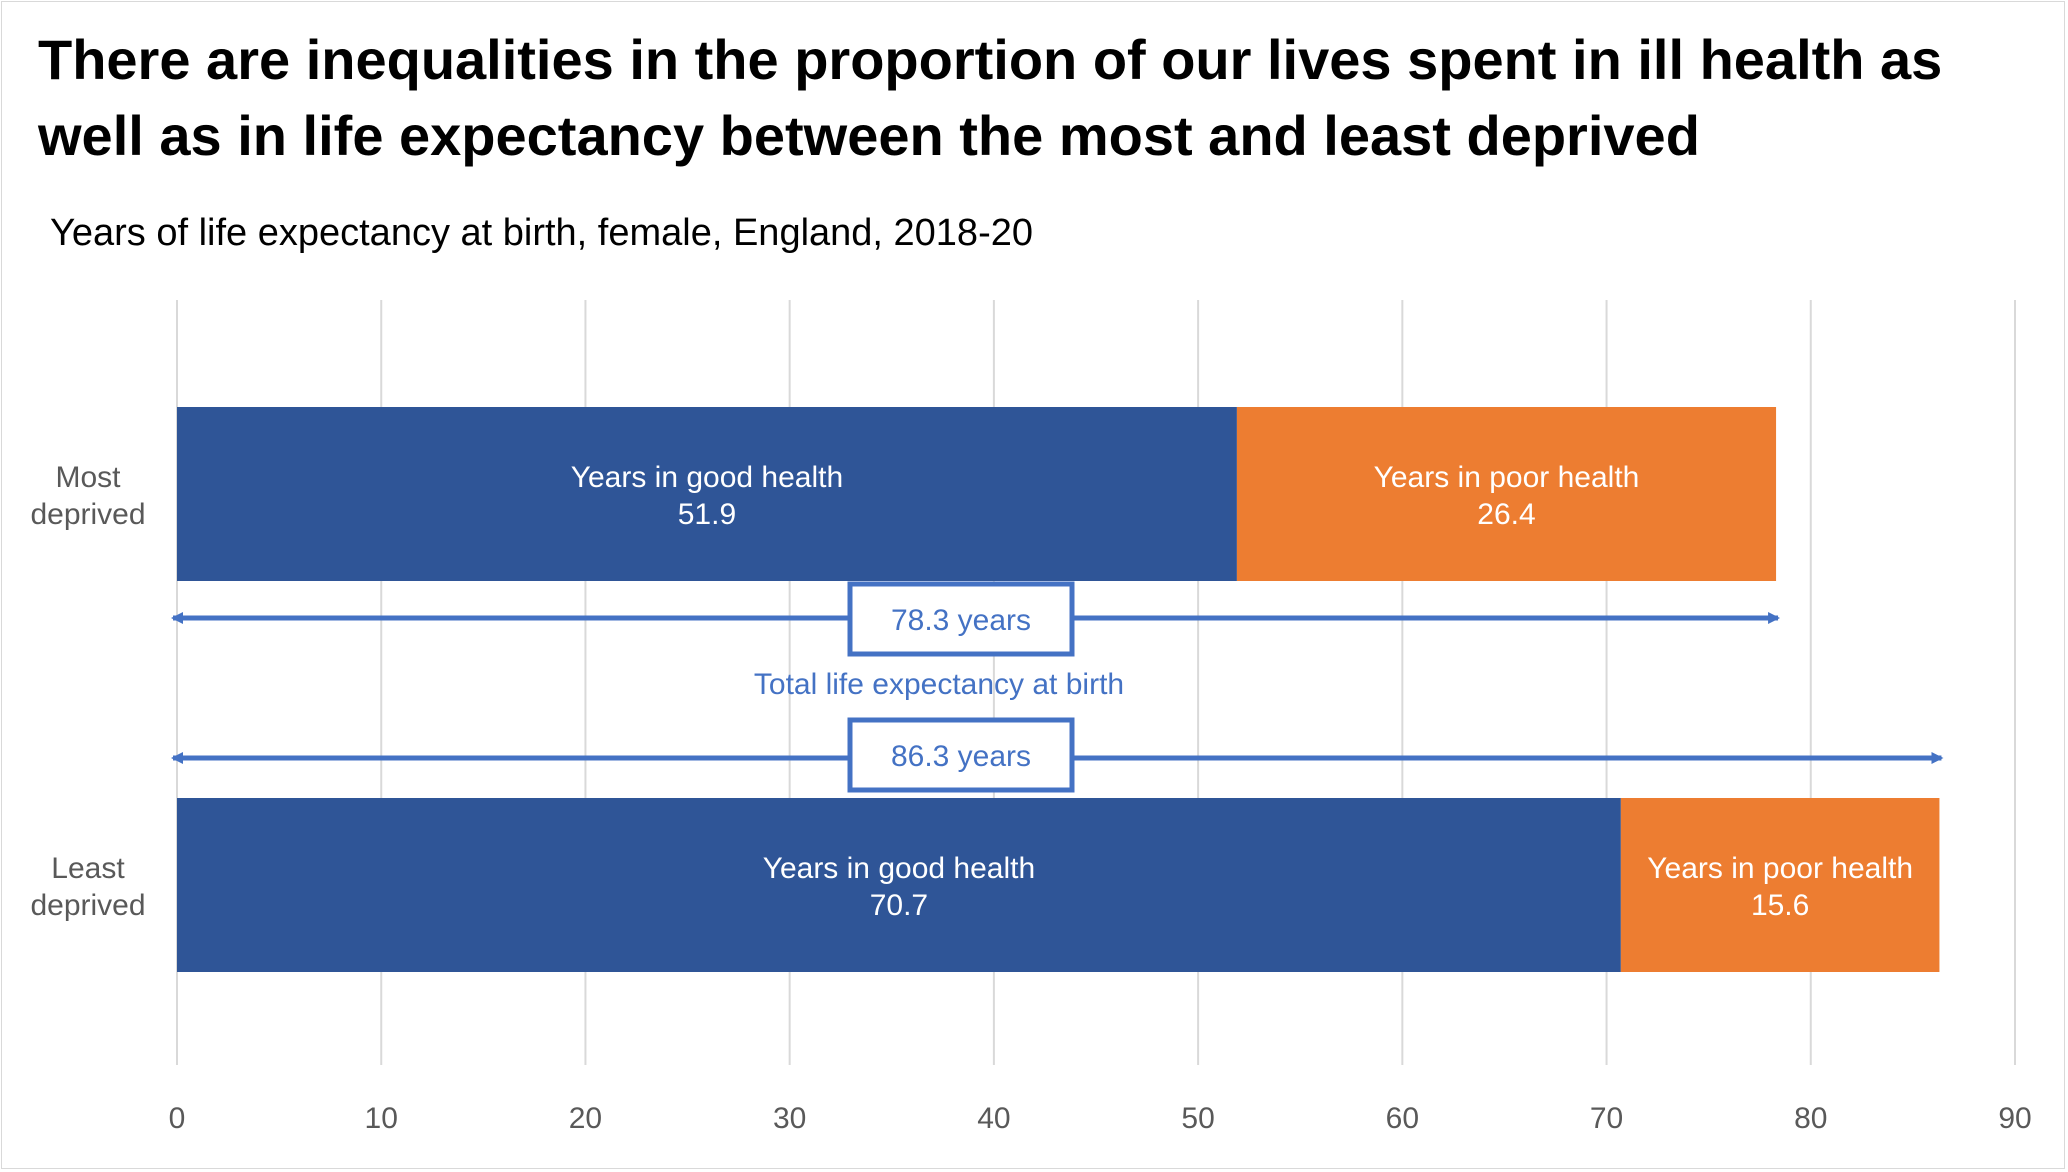  Describe the element at coordinates (88, 868) in the screenshot. I see `category-label-1-line1: Least` at that location.